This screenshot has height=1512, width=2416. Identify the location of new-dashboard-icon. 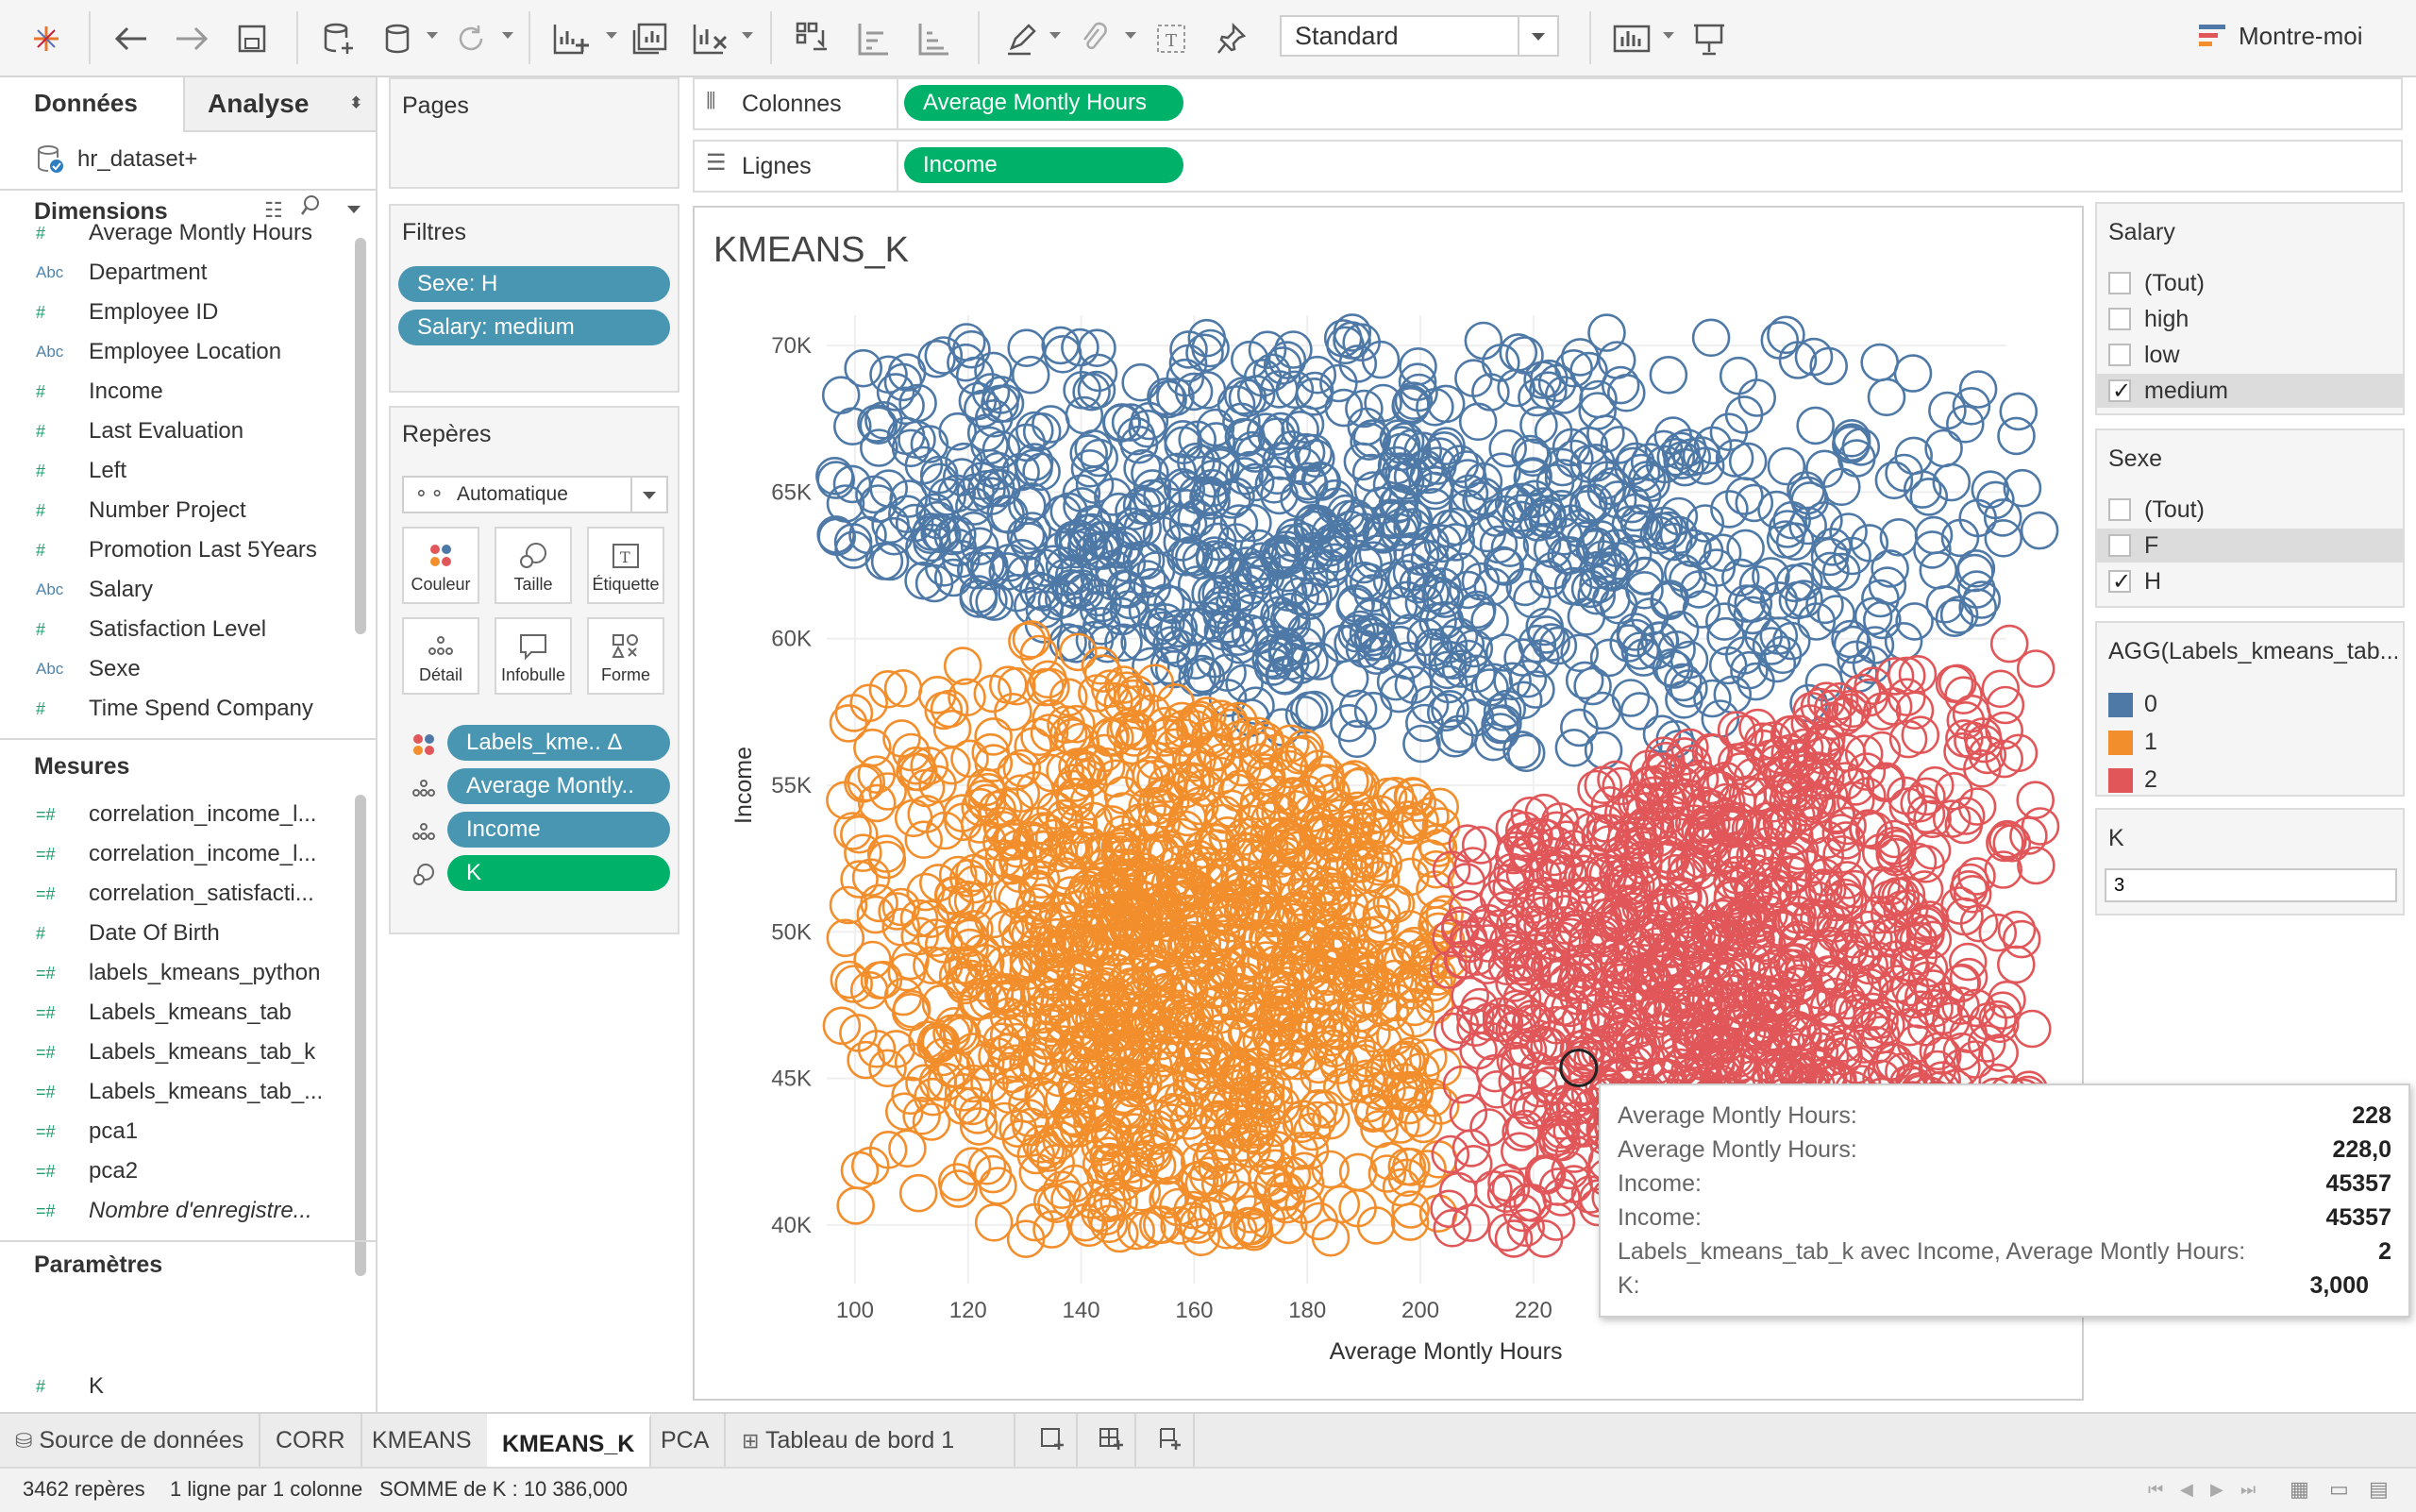
(1109, 1440).